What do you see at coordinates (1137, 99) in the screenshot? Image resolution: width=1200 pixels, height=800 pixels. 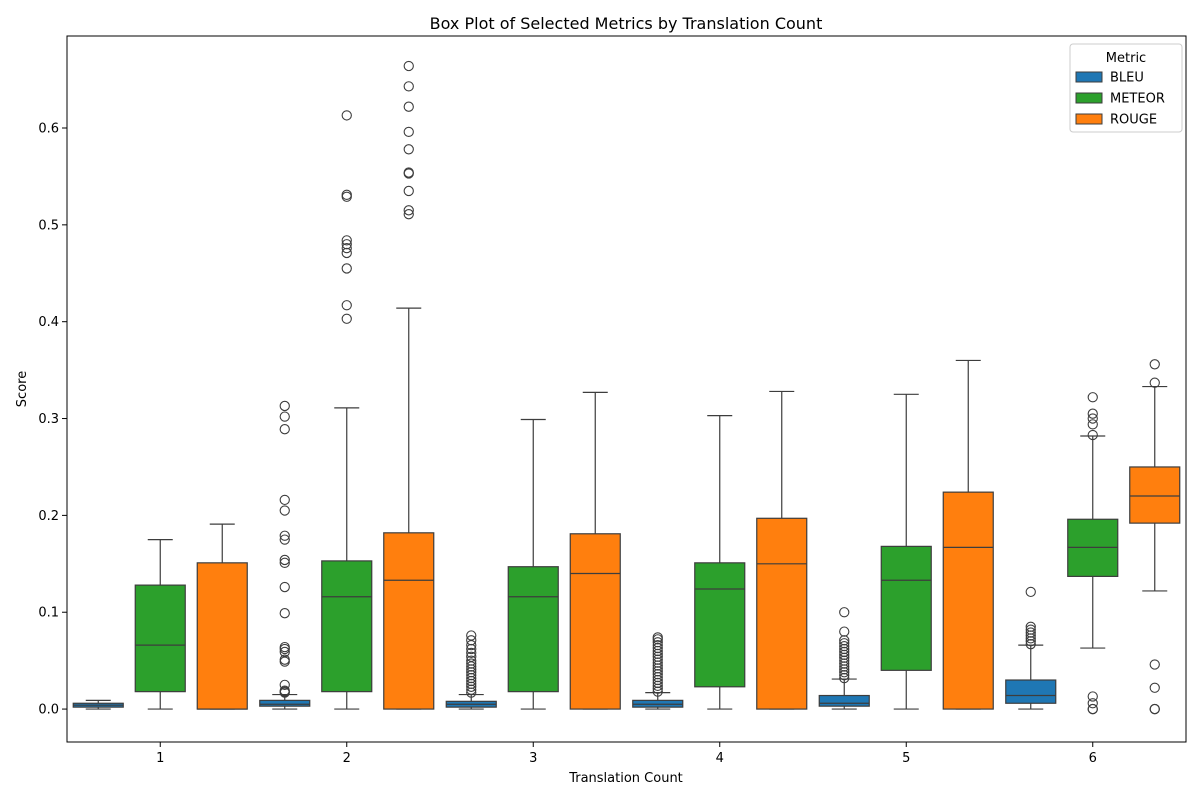 I see `legend-label: METEOR` at bounding box center [1137, 99].